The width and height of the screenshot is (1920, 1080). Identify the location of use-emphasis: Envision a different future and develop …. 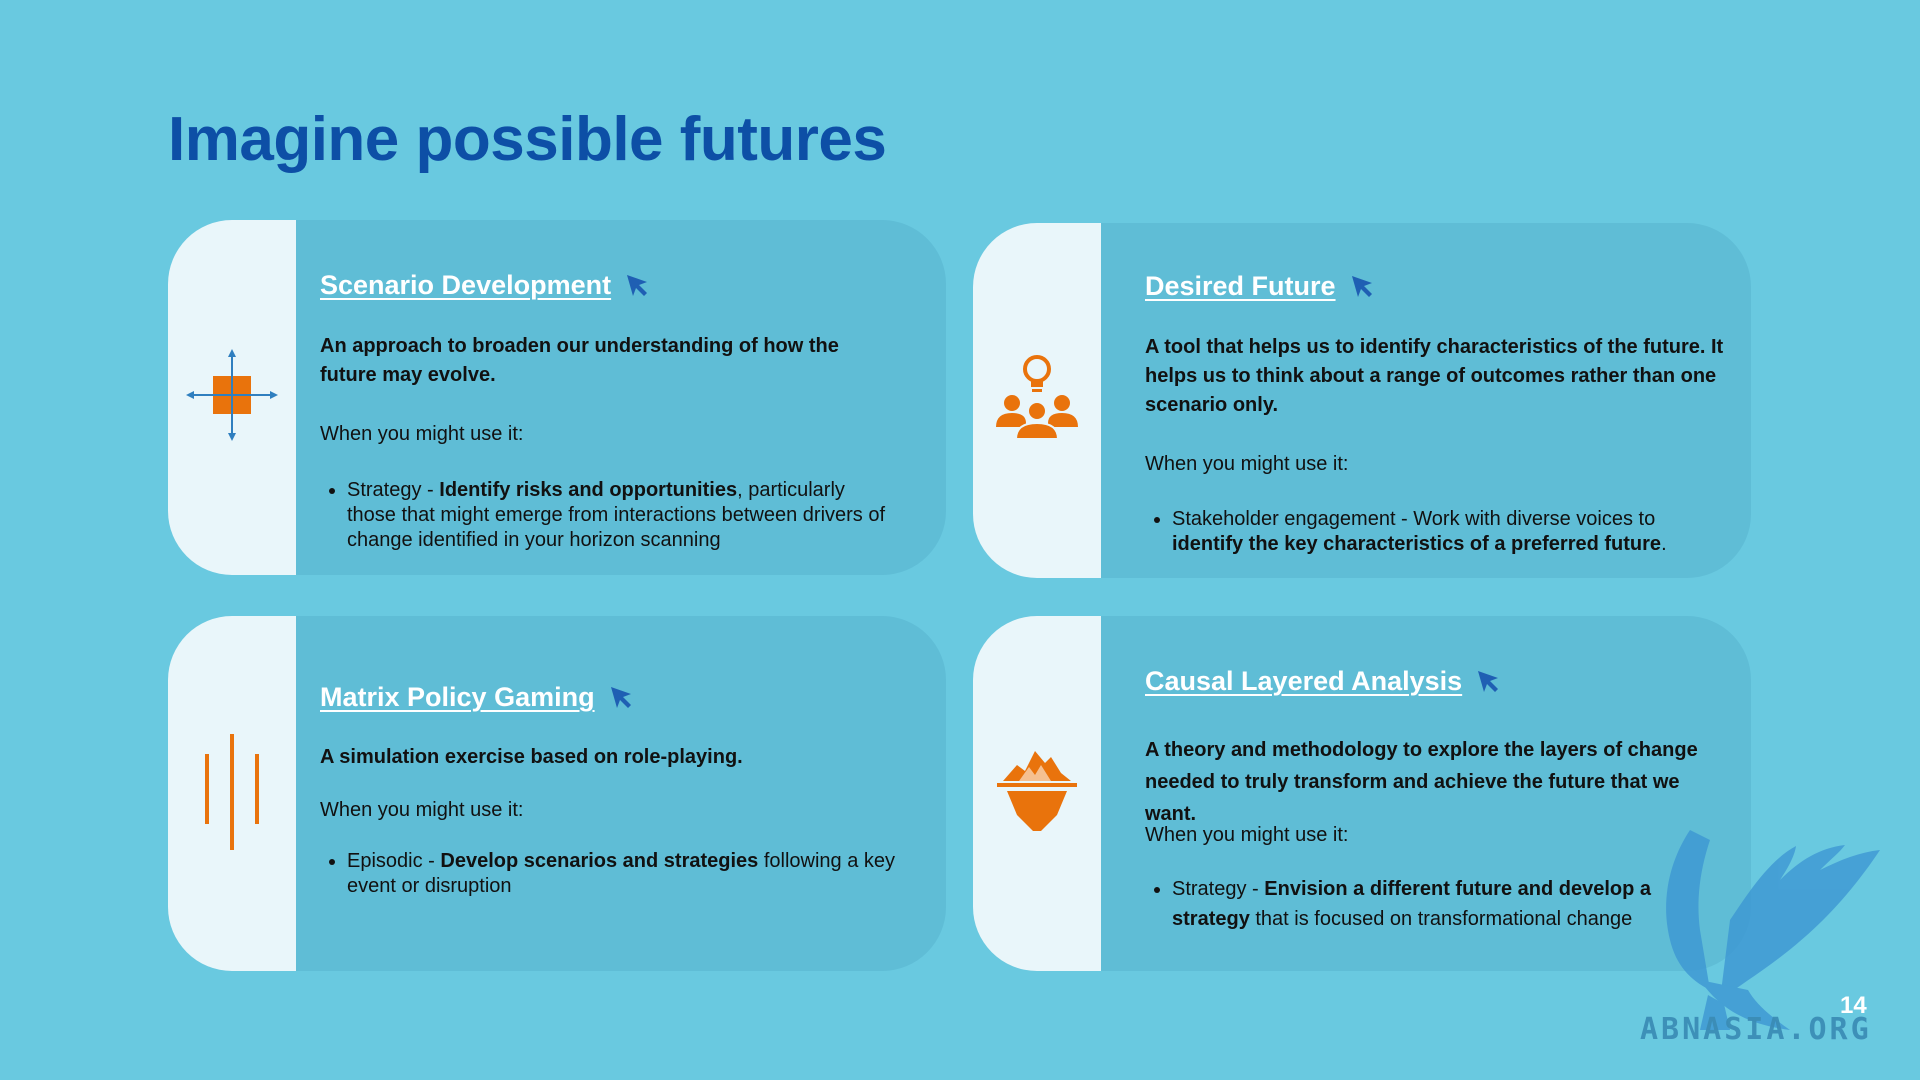
(1411, 904).